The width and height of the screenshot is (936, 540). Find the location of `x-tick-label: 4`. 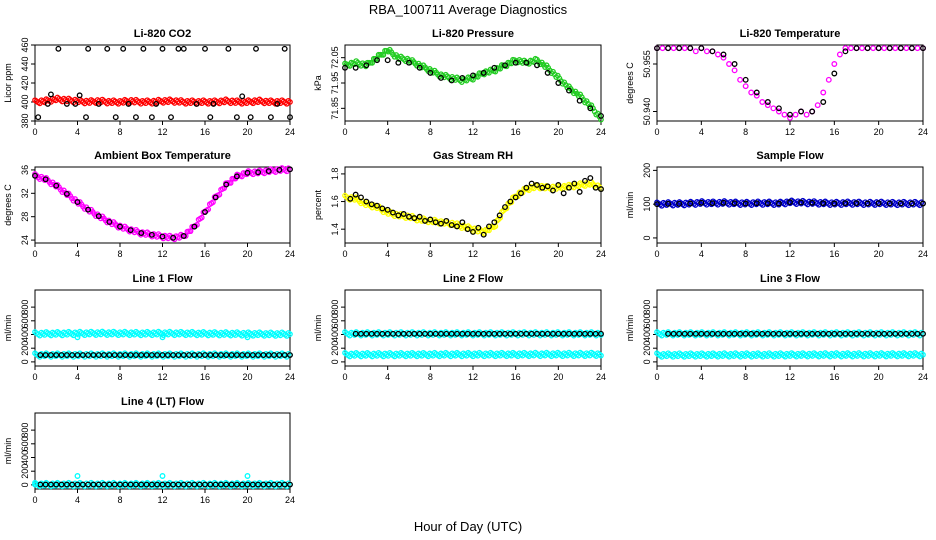

x-tick-label: 4 is located at coordinates (77, 500).